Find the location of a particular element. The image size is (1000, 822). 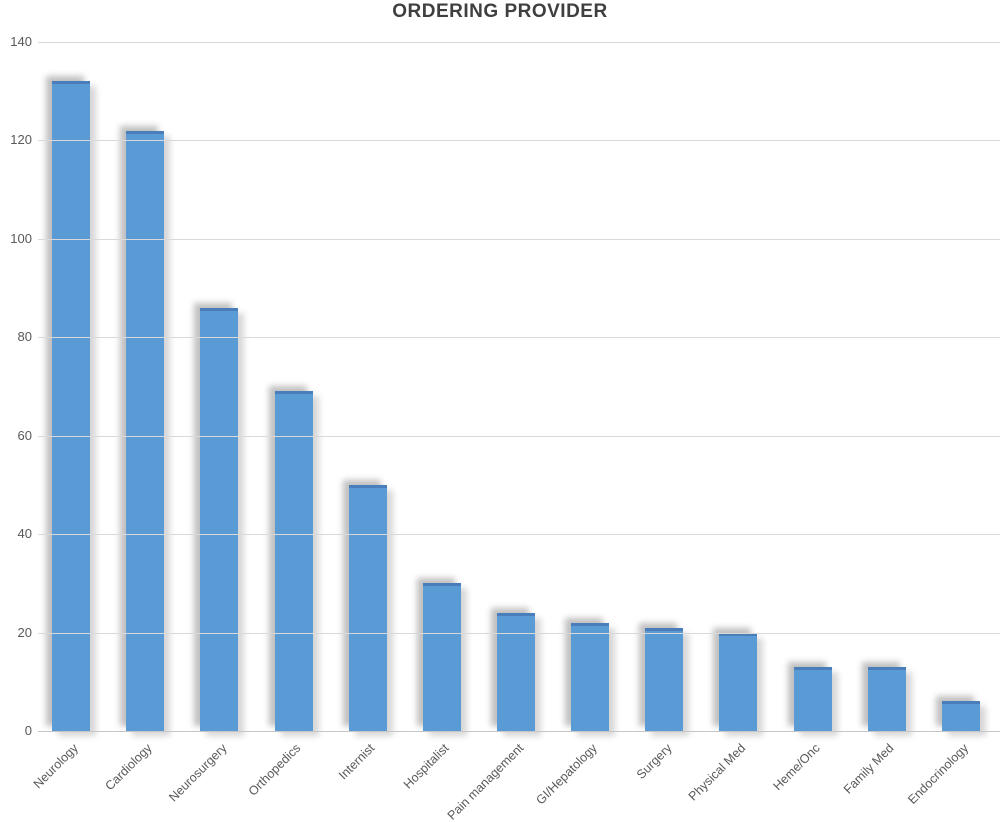

y-axis-tick-label: 140 is located at coordinates (21, 41).